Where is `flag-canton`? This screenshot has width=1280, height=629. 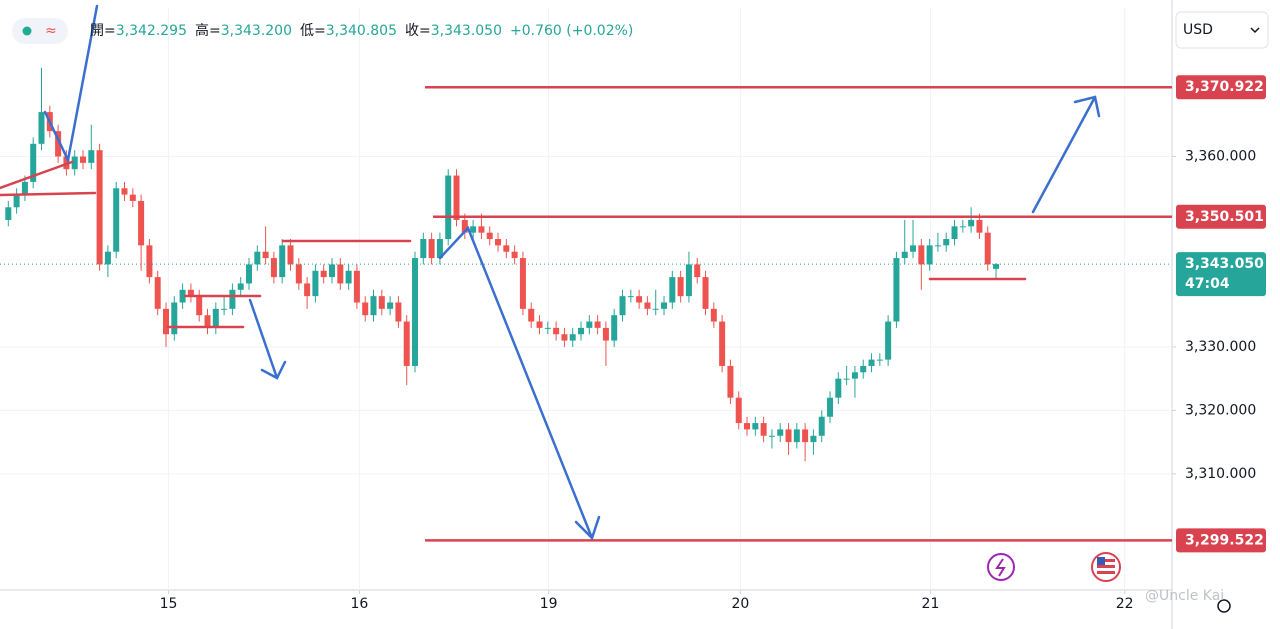 flag-canton is located at coordinates (1101, 561).